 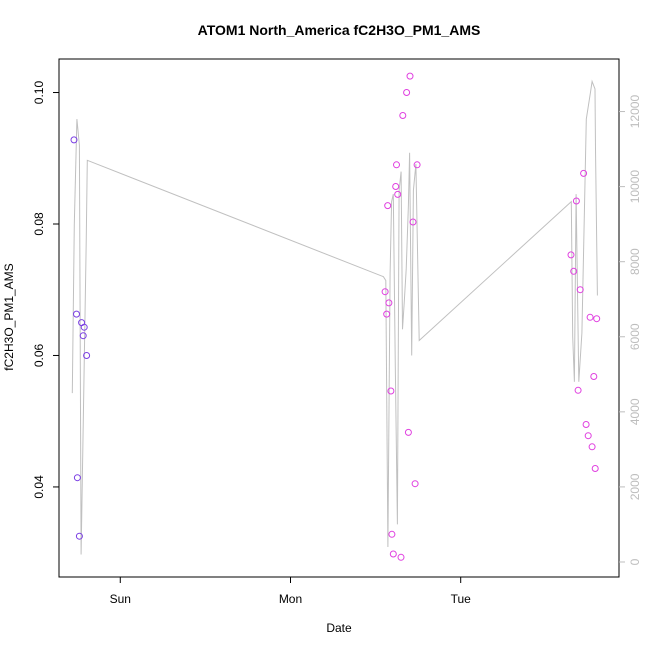 I want to click on y2-tick-label: 12000, so click(x=635, y=112).